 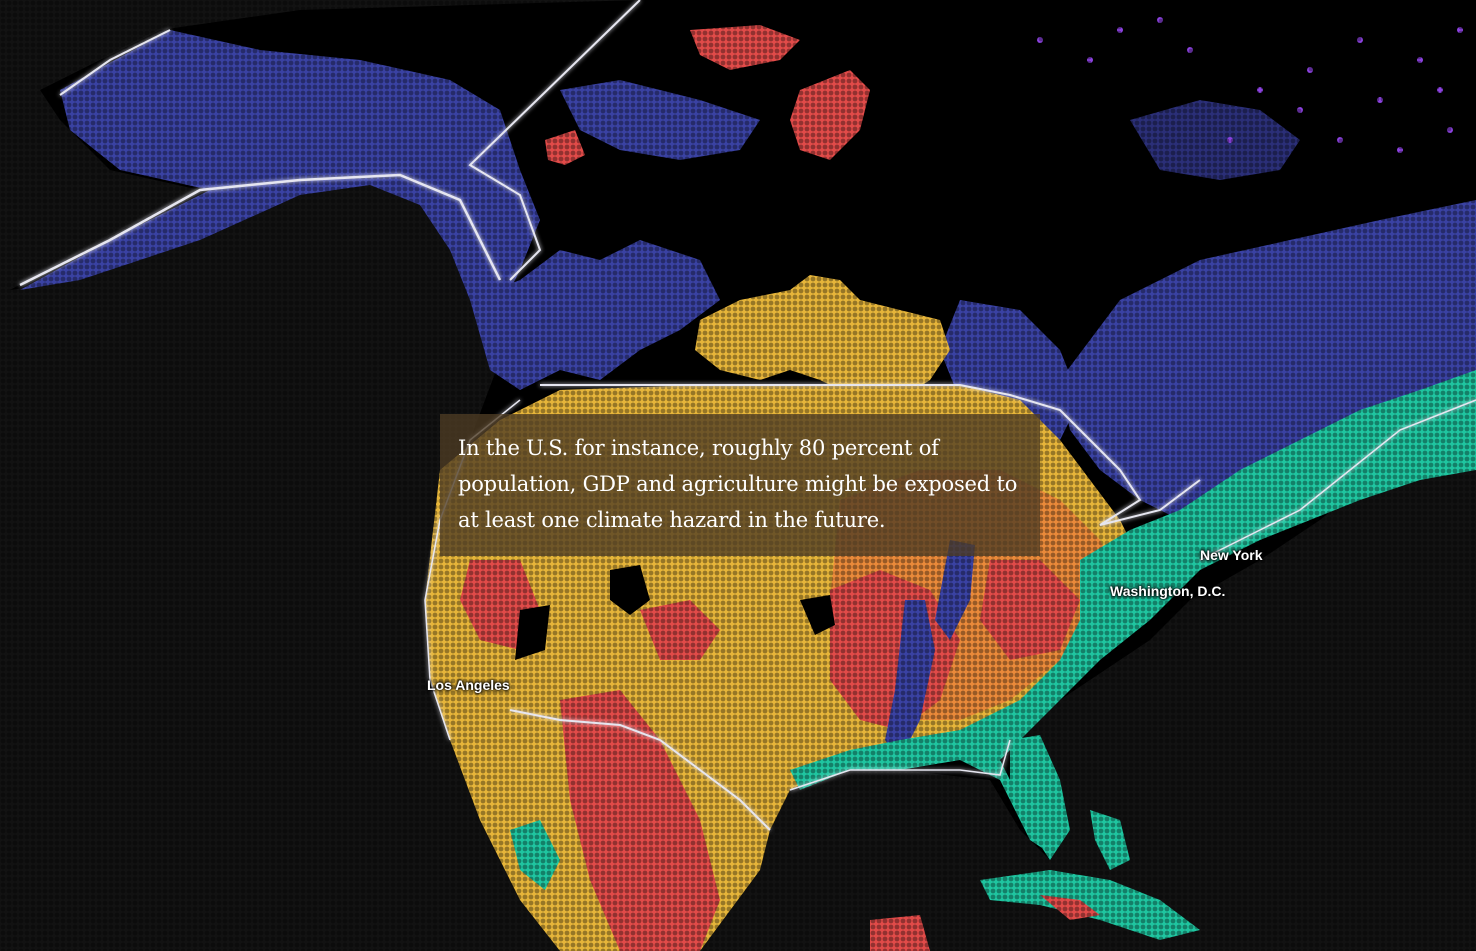 What do you see at coordinates (1168, 591) in the screenshot?
I see `city-label-washington-dc: Washington, D.C.` at bounding box center [1168, 591].